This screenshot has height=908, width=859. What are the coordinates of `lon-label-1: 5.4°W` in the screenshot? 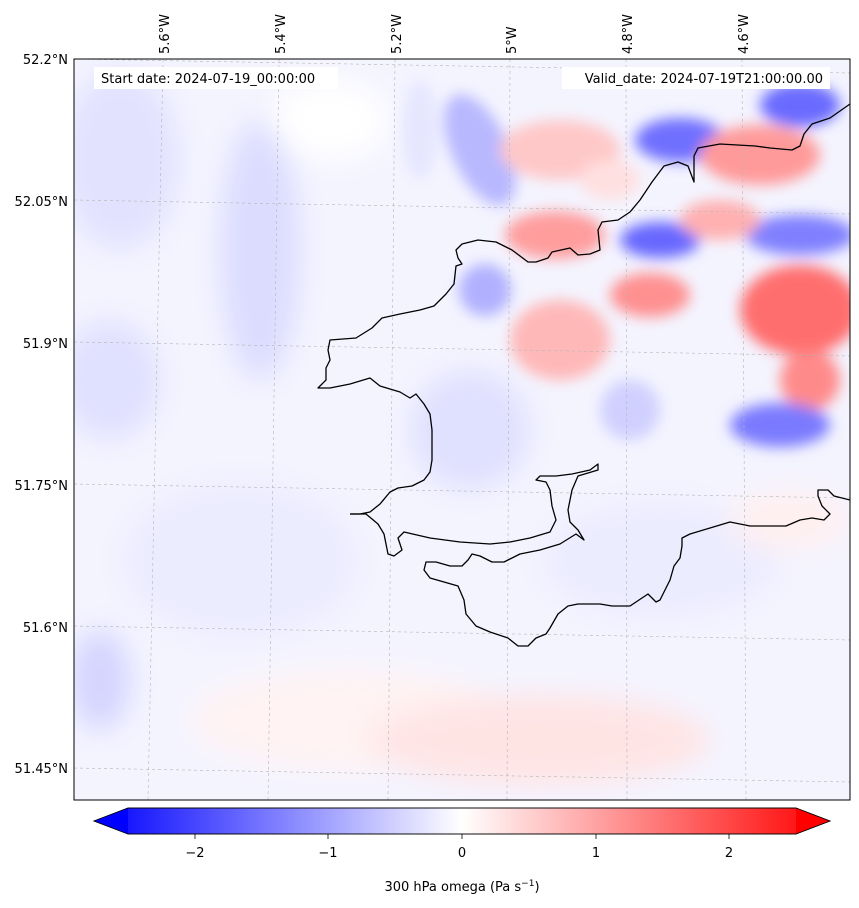 It's located at (281, 34).